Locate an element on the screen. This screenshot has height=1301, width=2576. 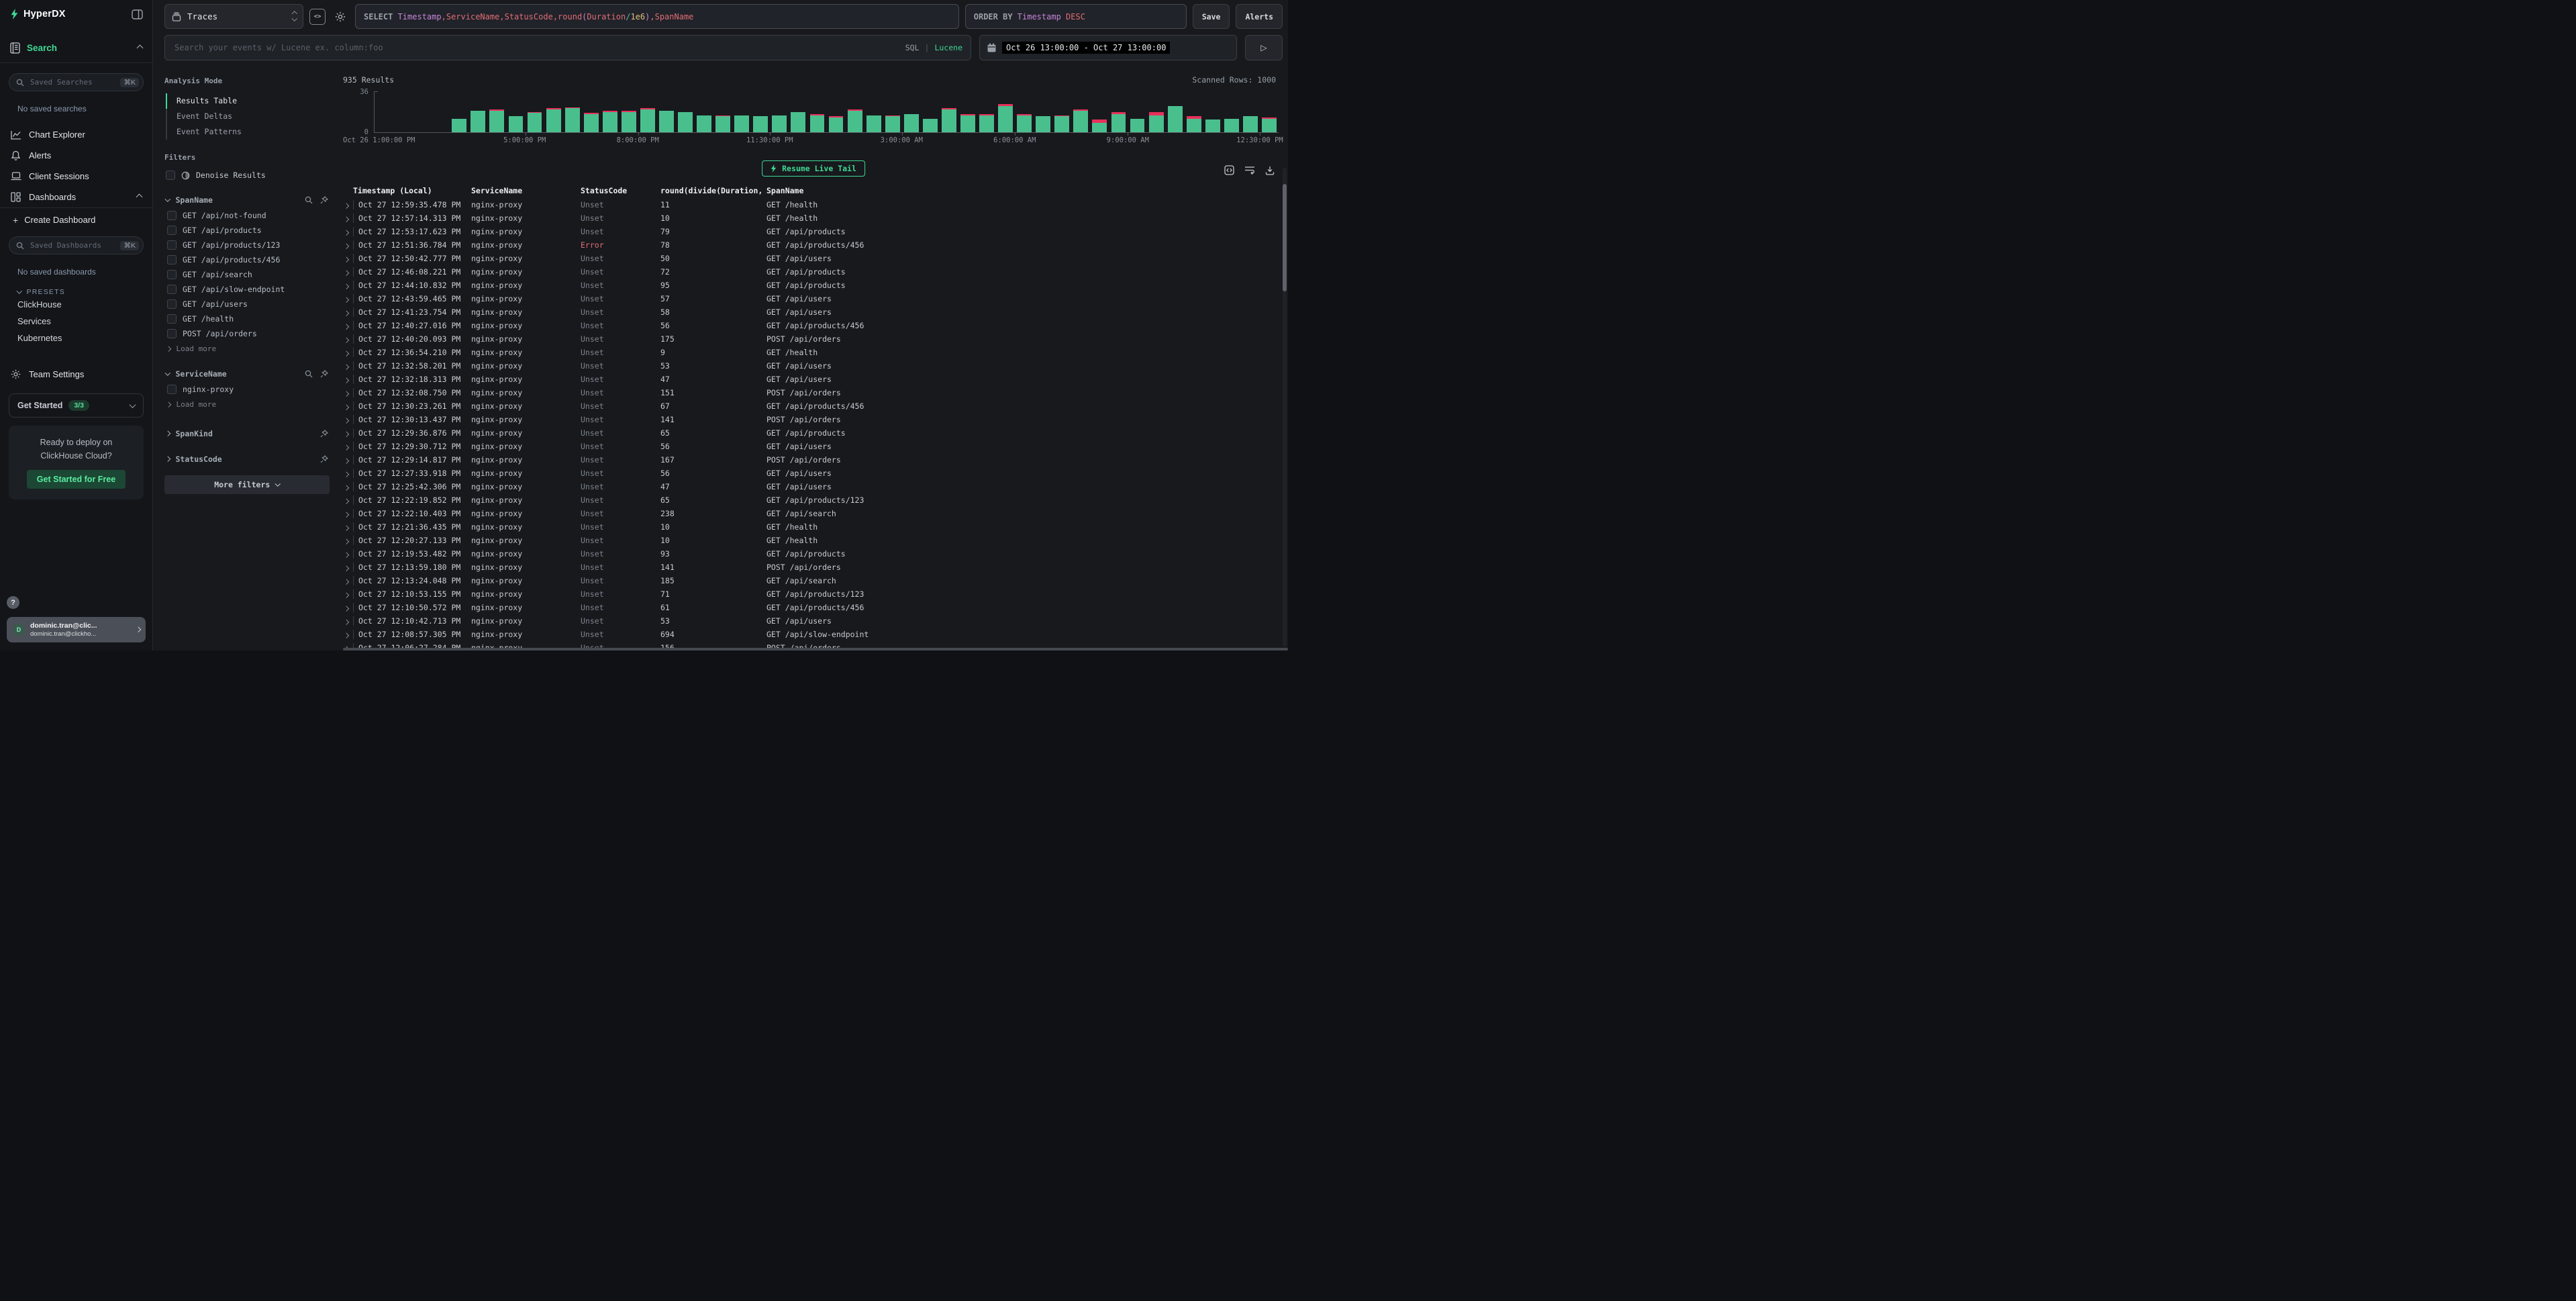
filter-group-header: SpanKind is located at coordinates (247, 434).